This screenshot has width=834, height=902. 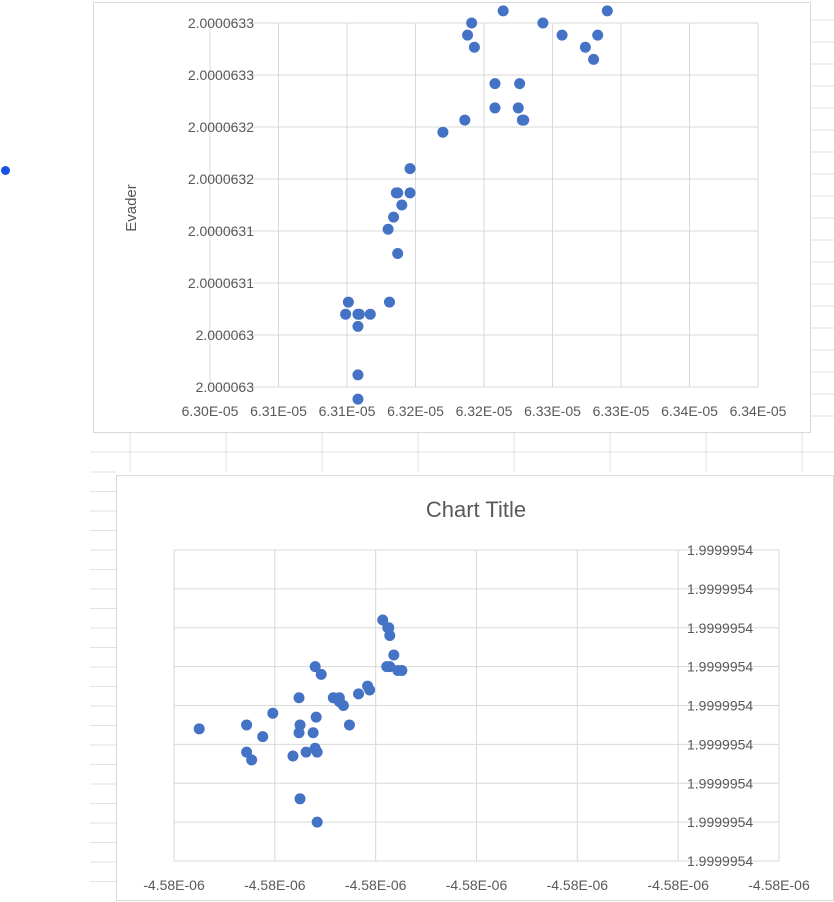 I want to click on selection-dot, so click(x=5, y=170).